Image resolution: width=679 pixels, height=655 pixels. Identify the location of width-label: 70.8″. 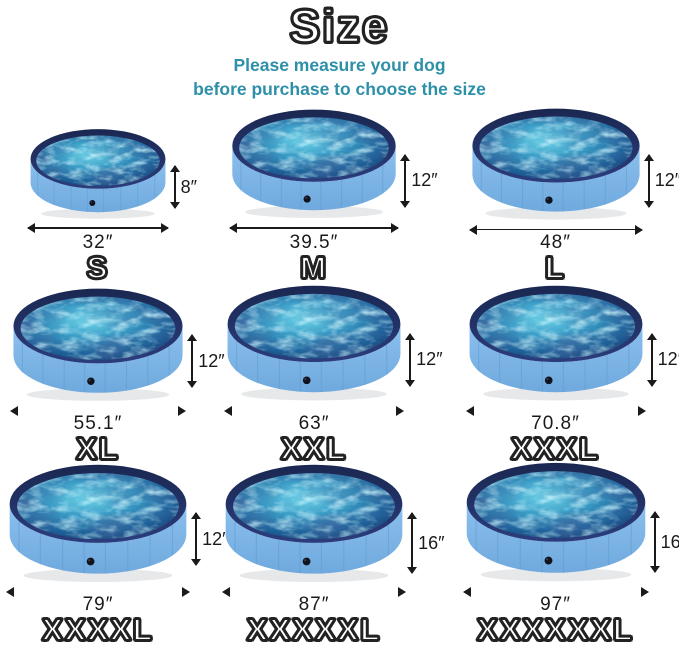
(555, 424).